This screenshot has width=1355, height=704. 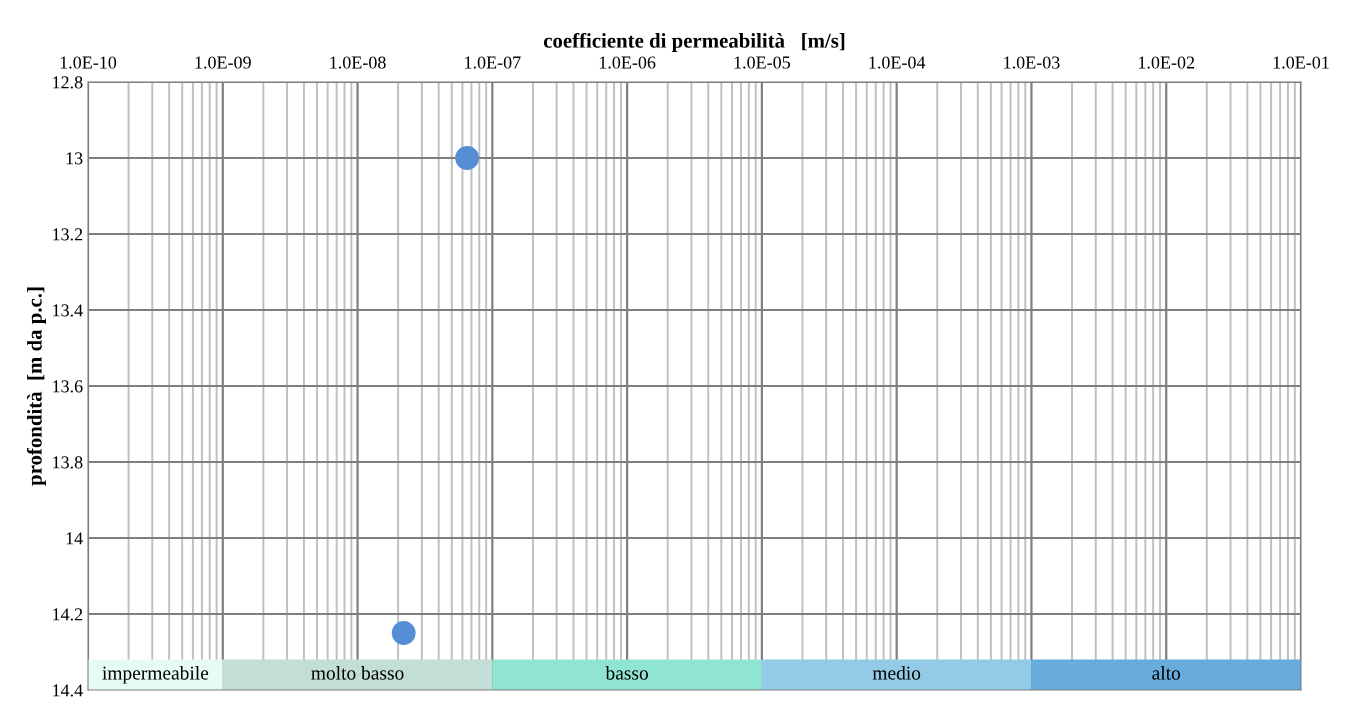 I want to click on x-tick-label: 1.0E-01, so click(x=1301, y=62).